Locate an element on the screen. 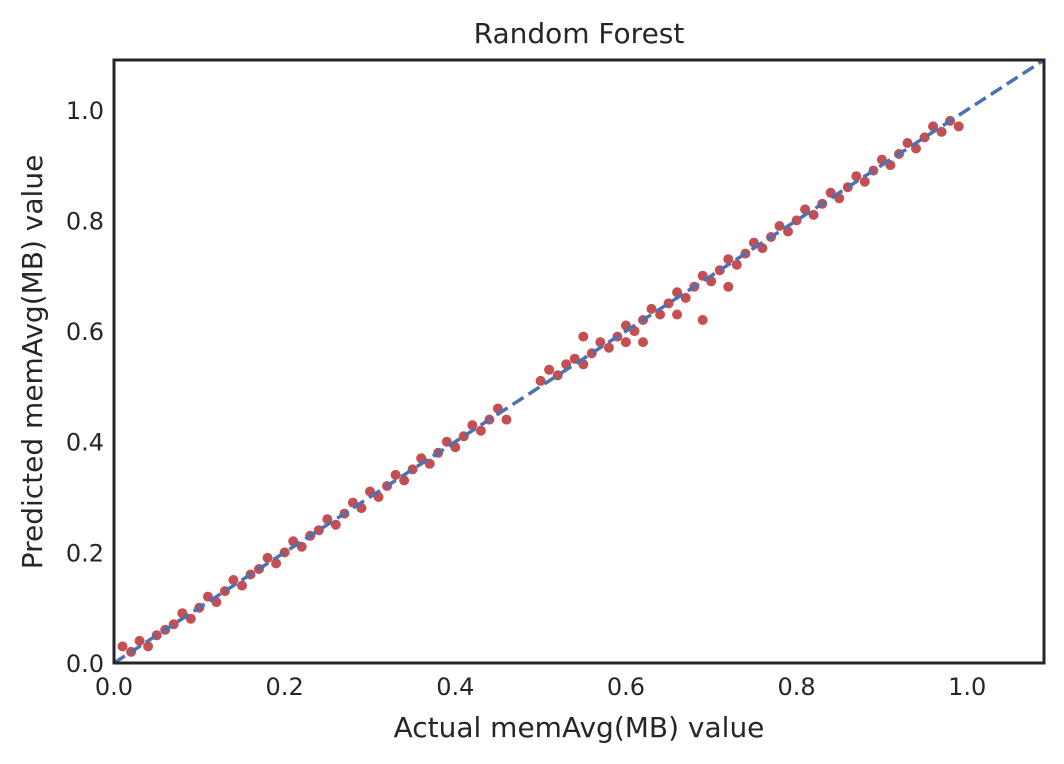 The height and width of the screenshot is (764, 1064). y-tick-label: 0.0 is located at coordinates (85, 664).